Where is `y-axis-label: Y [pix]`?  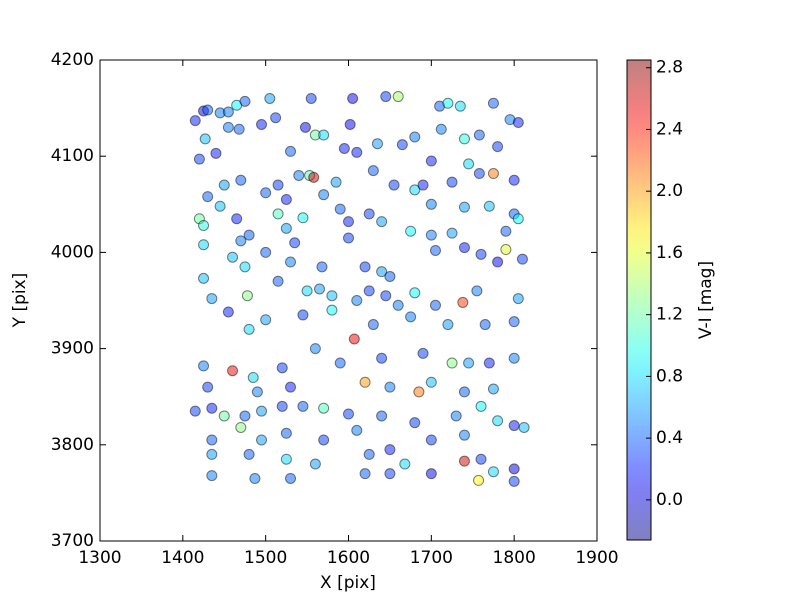
y-axis-label: Y [pix] is located at coordinates (20, 301).